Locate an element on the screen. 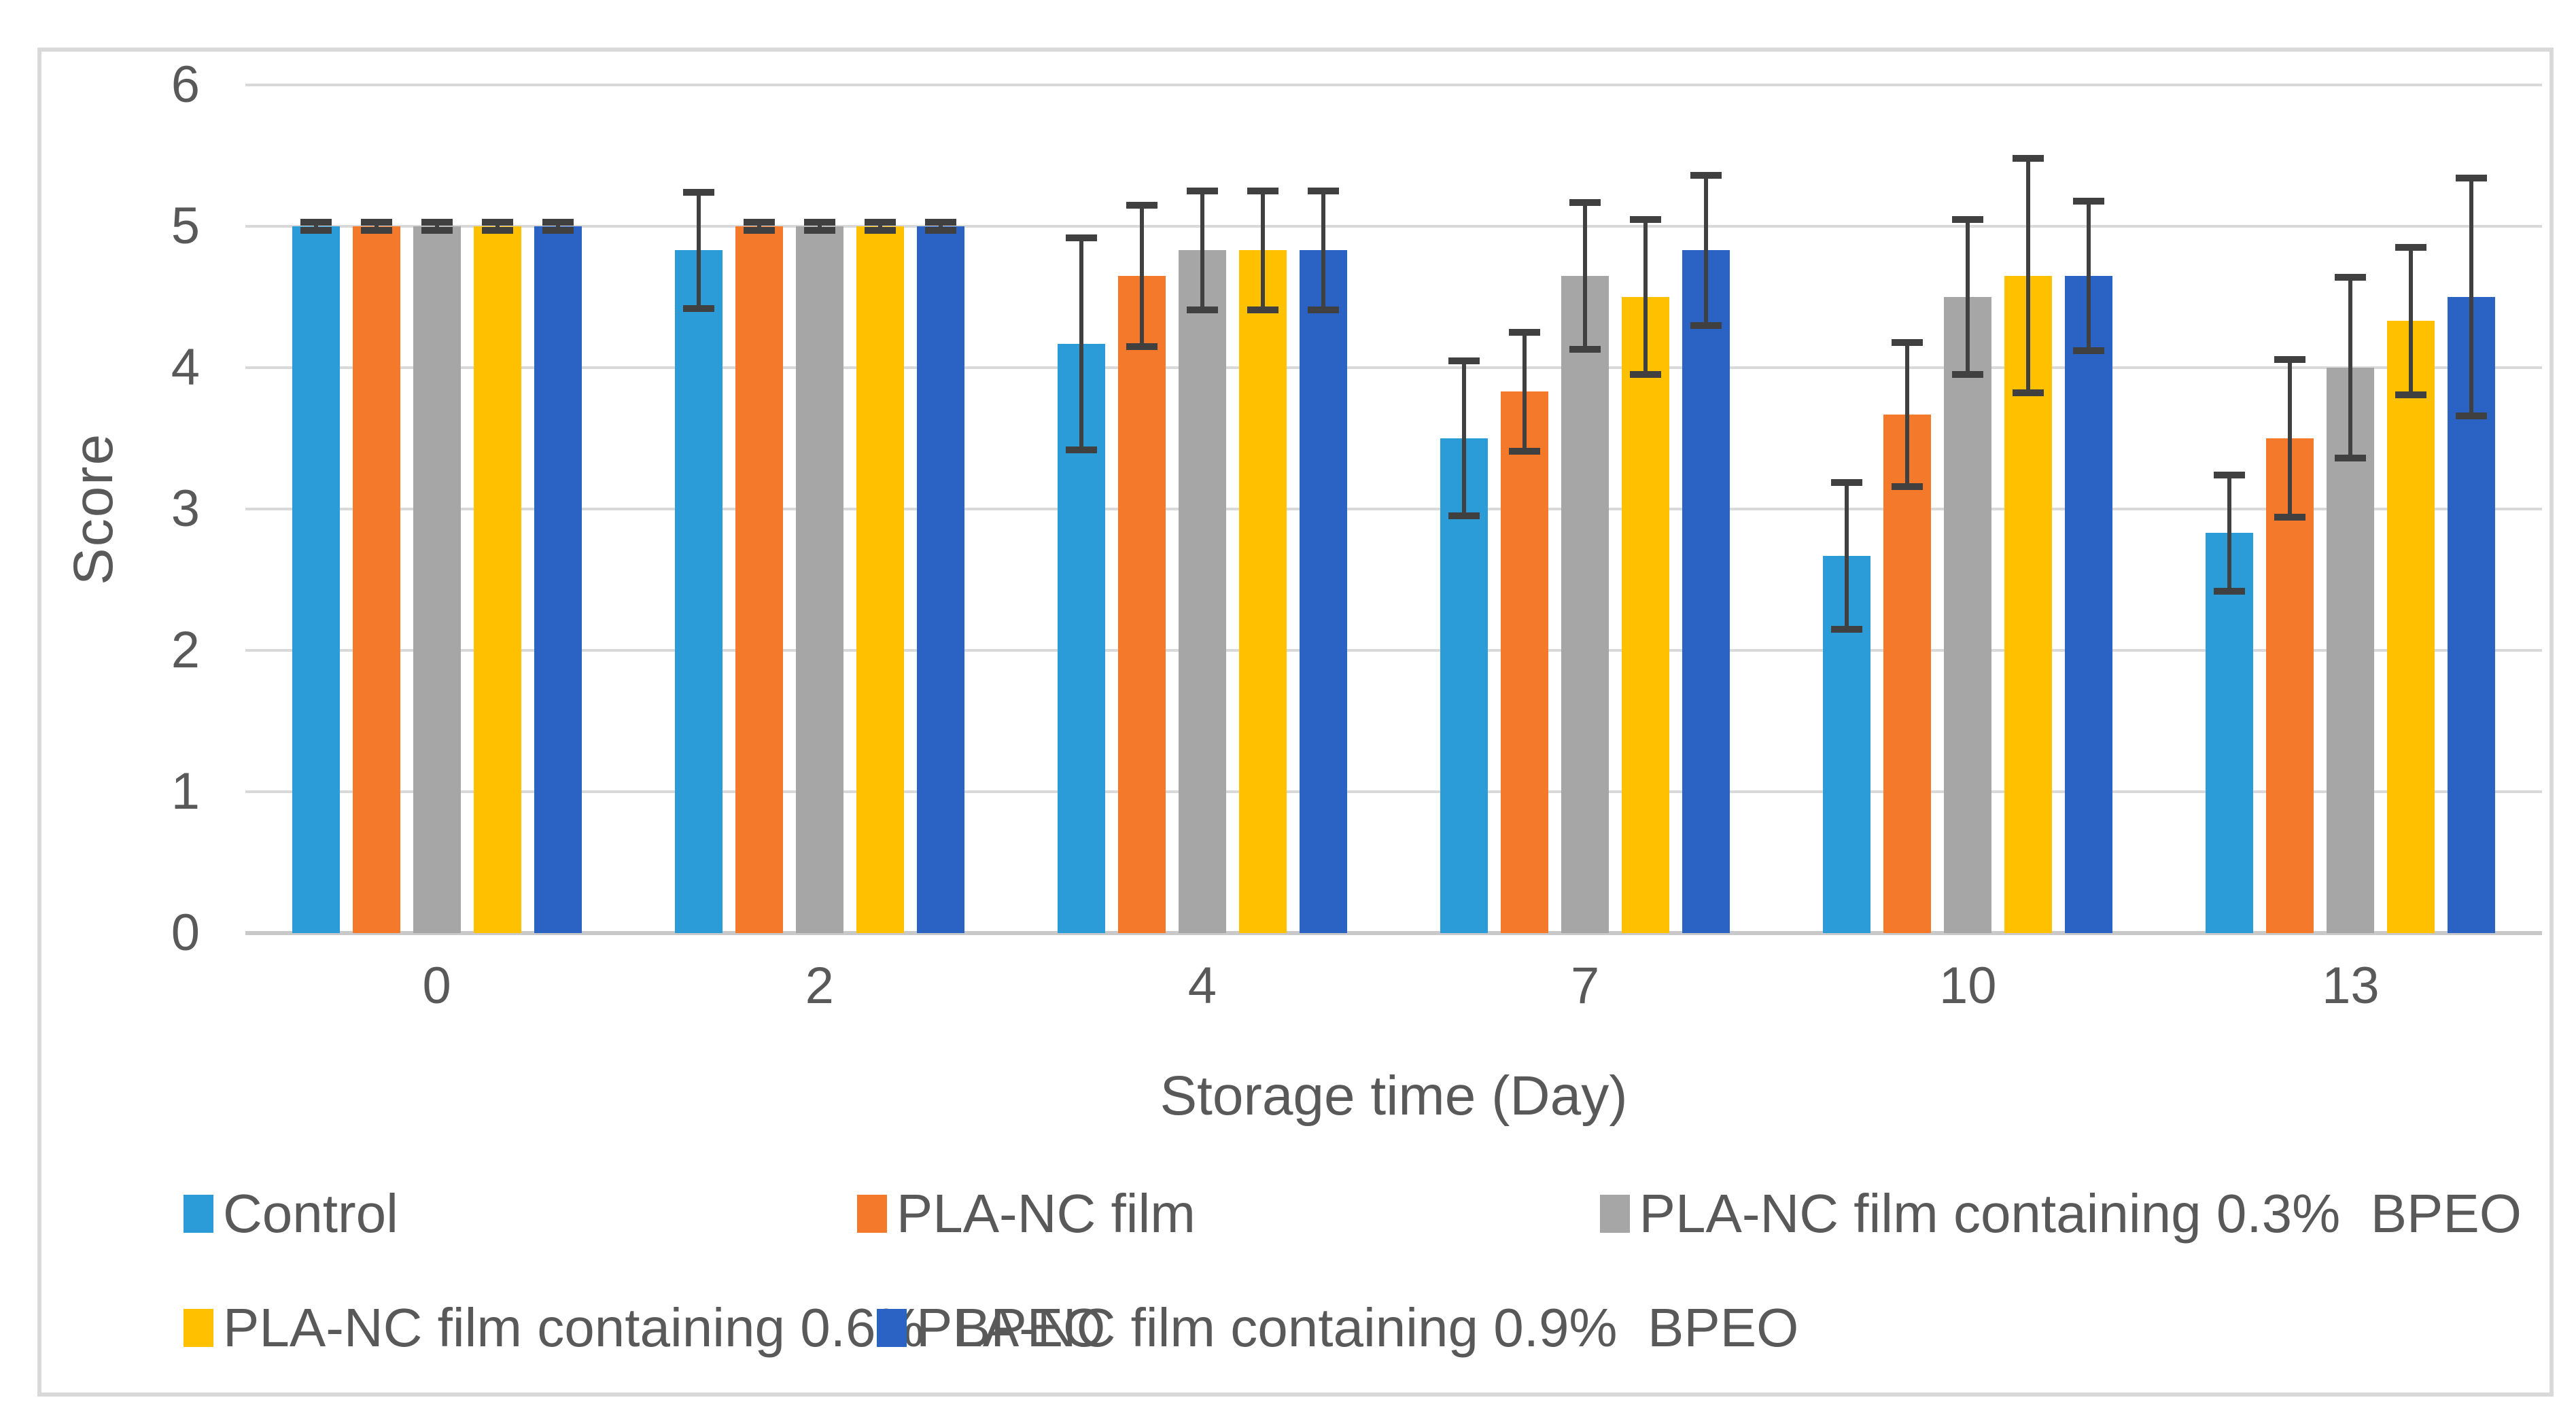 This screenshot has height=1419, width=2576. x-tick-label: 7 is located at coordinates (1585, 986).